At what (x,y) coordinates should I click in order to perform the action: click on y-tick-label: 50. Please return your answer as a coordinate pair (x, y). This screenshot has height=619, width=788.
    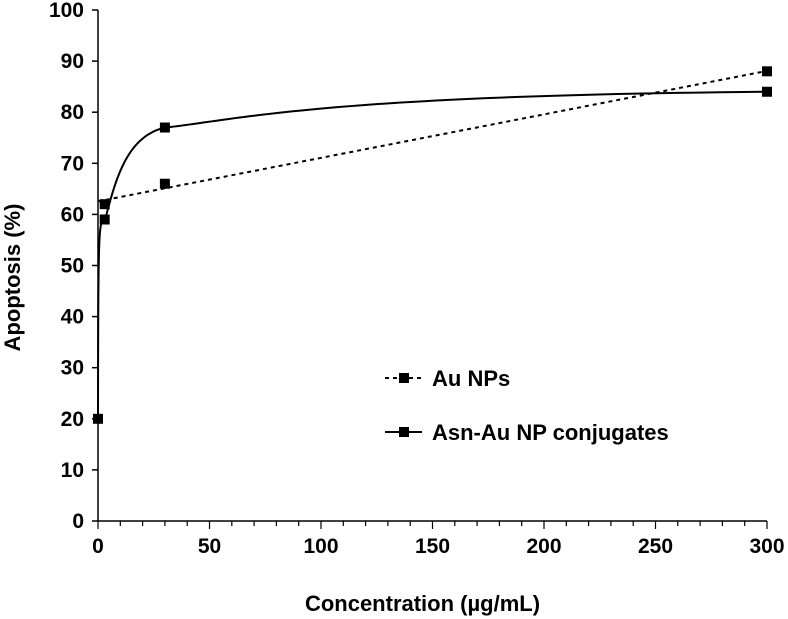
    Looking at the image, I should click on (72, 266).